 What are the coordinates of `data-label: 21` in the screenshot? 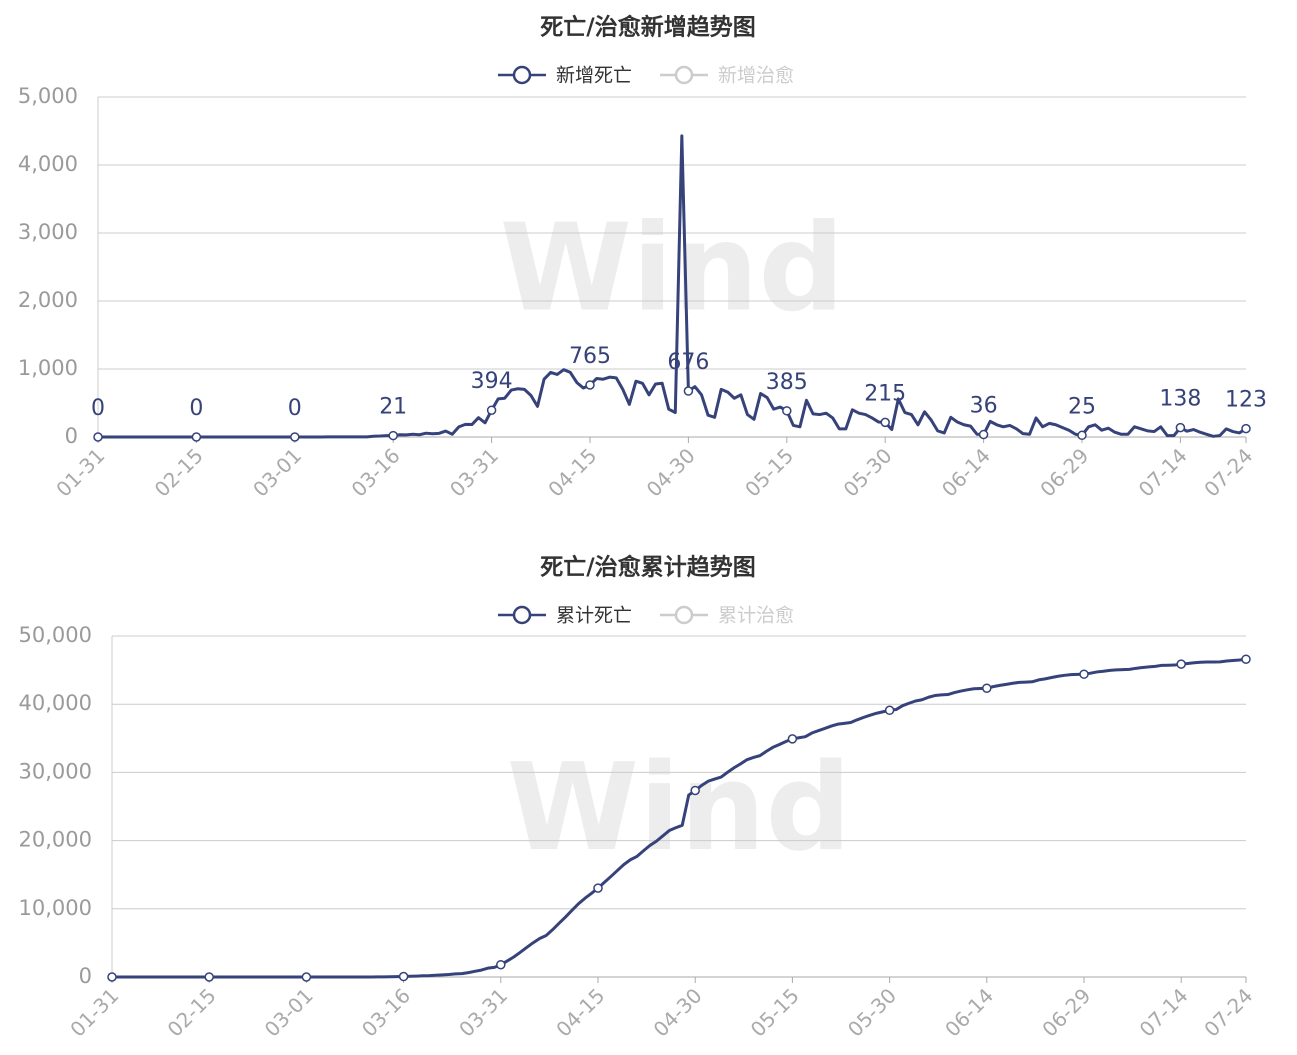 It's located at (393, 407).